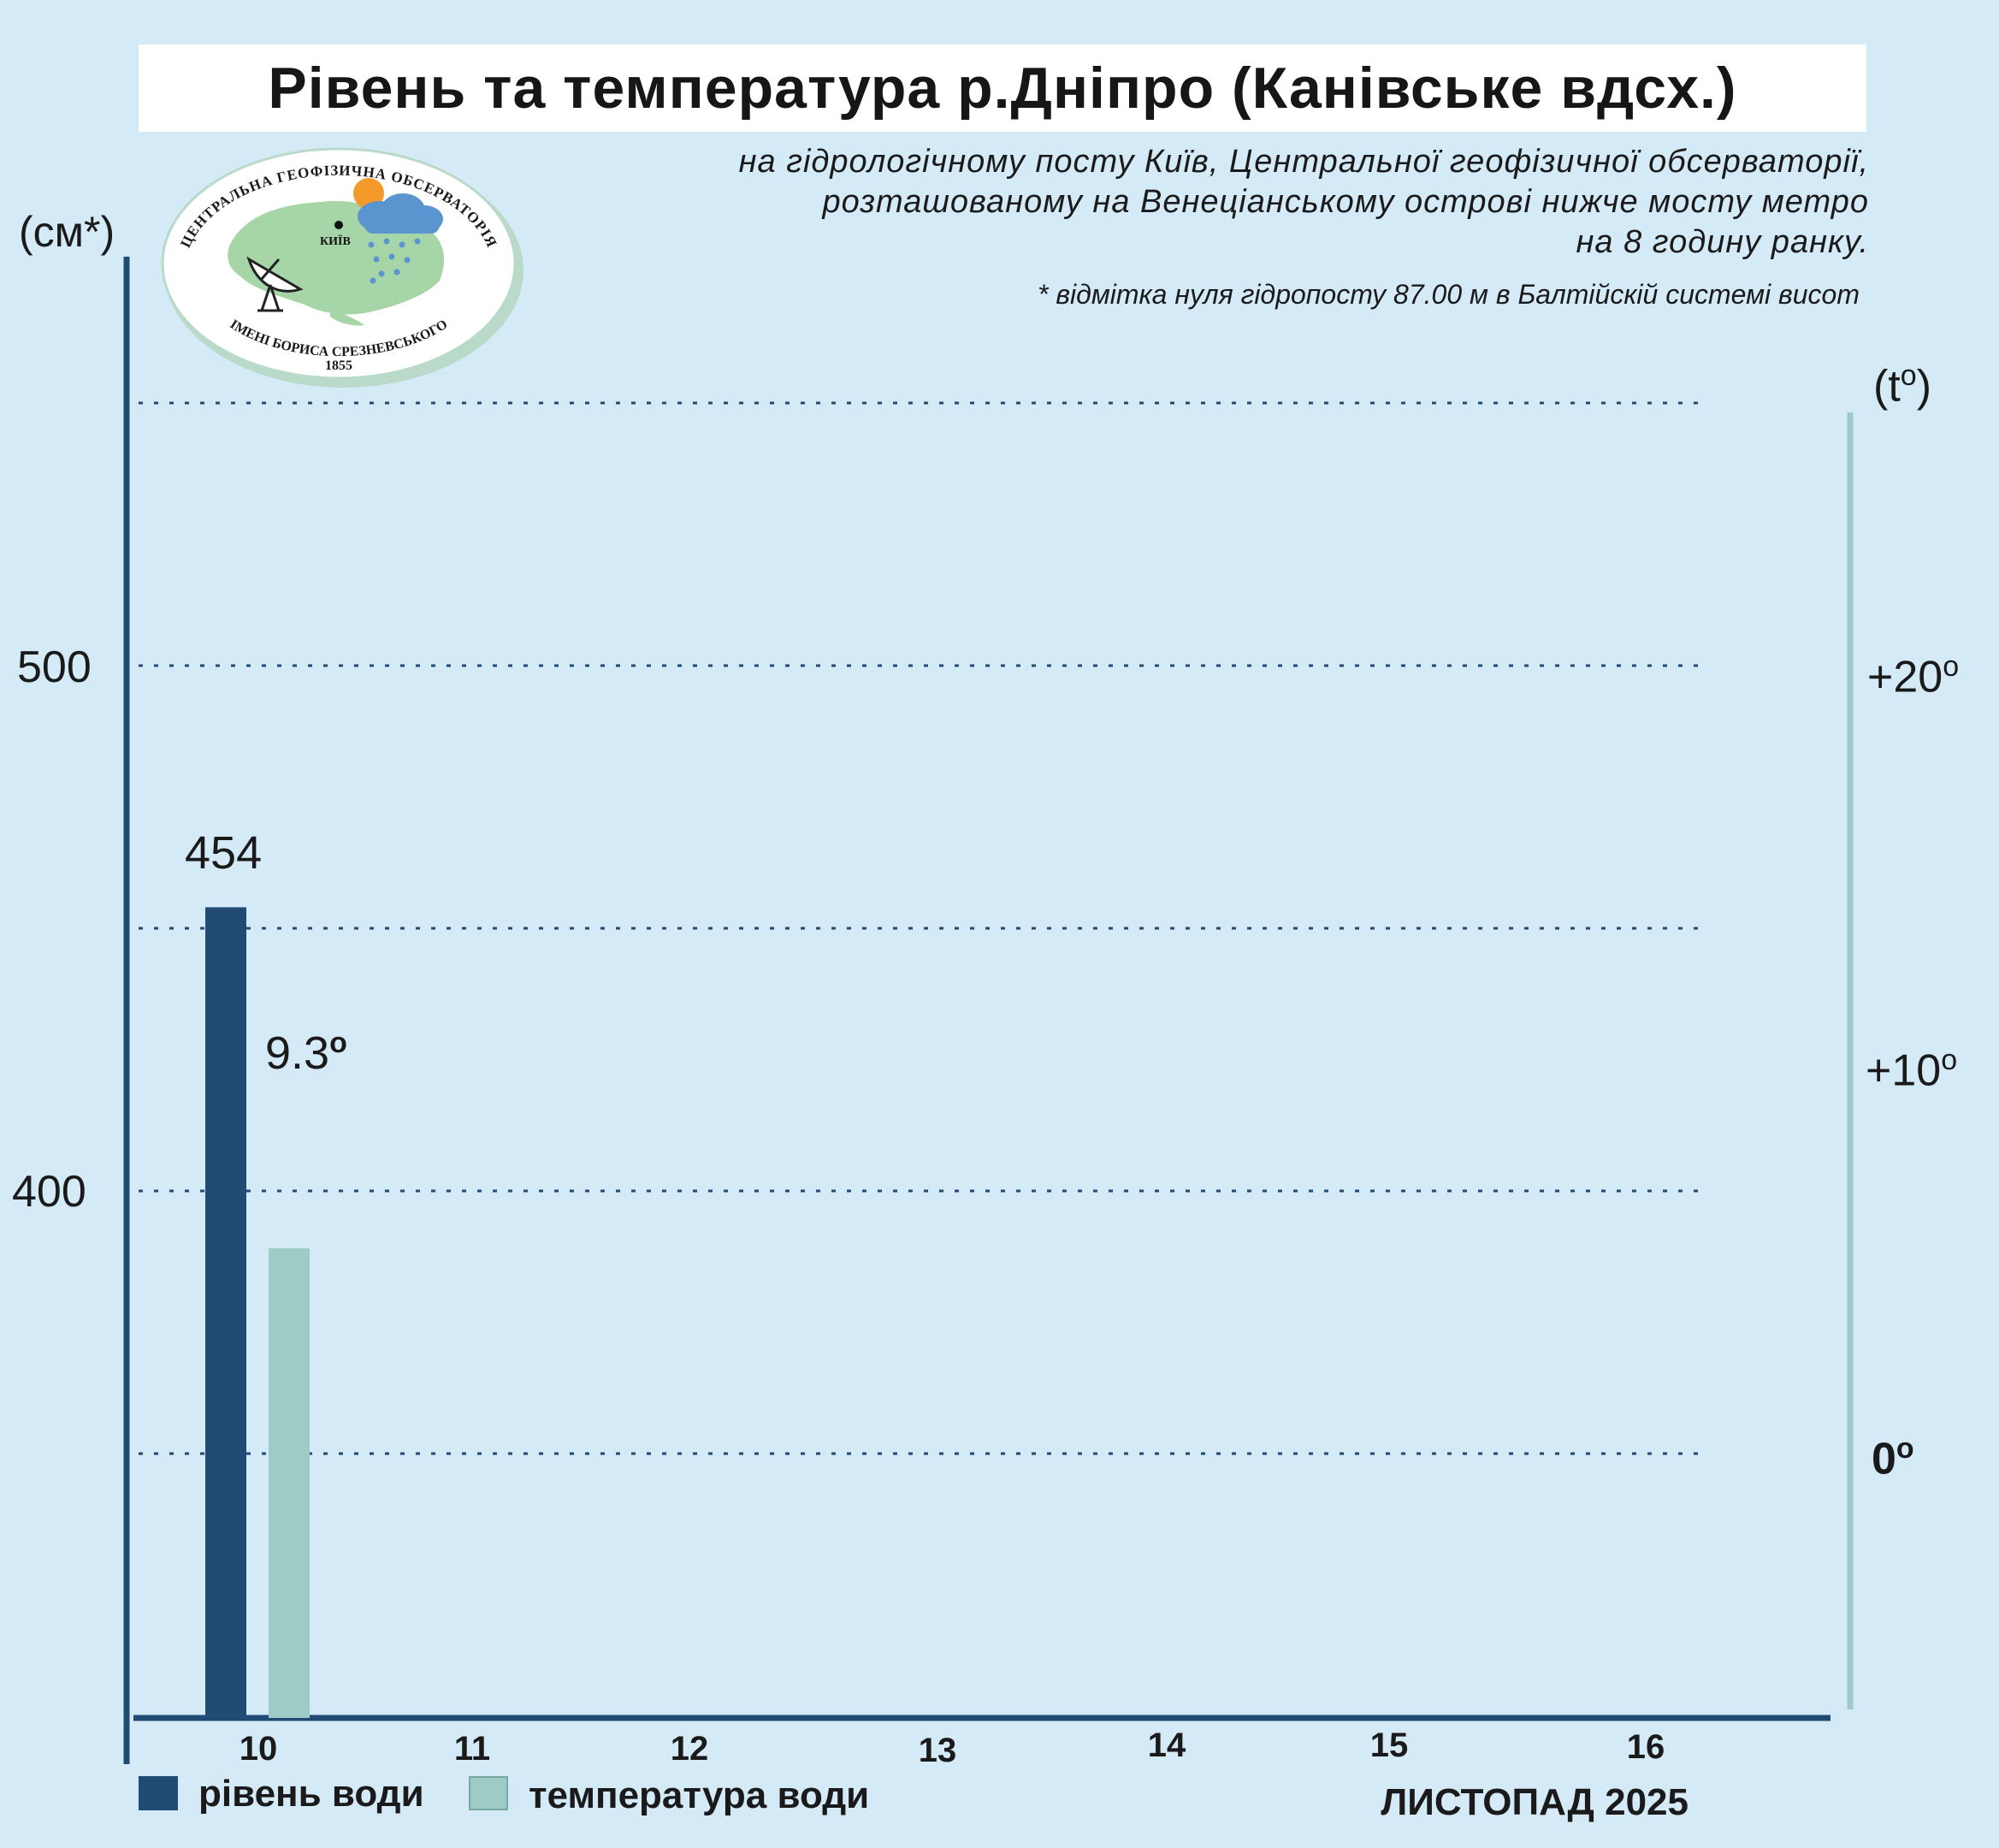 The width and height of the screenshot is (1999, 1848). Describe the element at coordinates (311, 1794) in the screenshot. I see `legend-label-level: рівень води` at that location.